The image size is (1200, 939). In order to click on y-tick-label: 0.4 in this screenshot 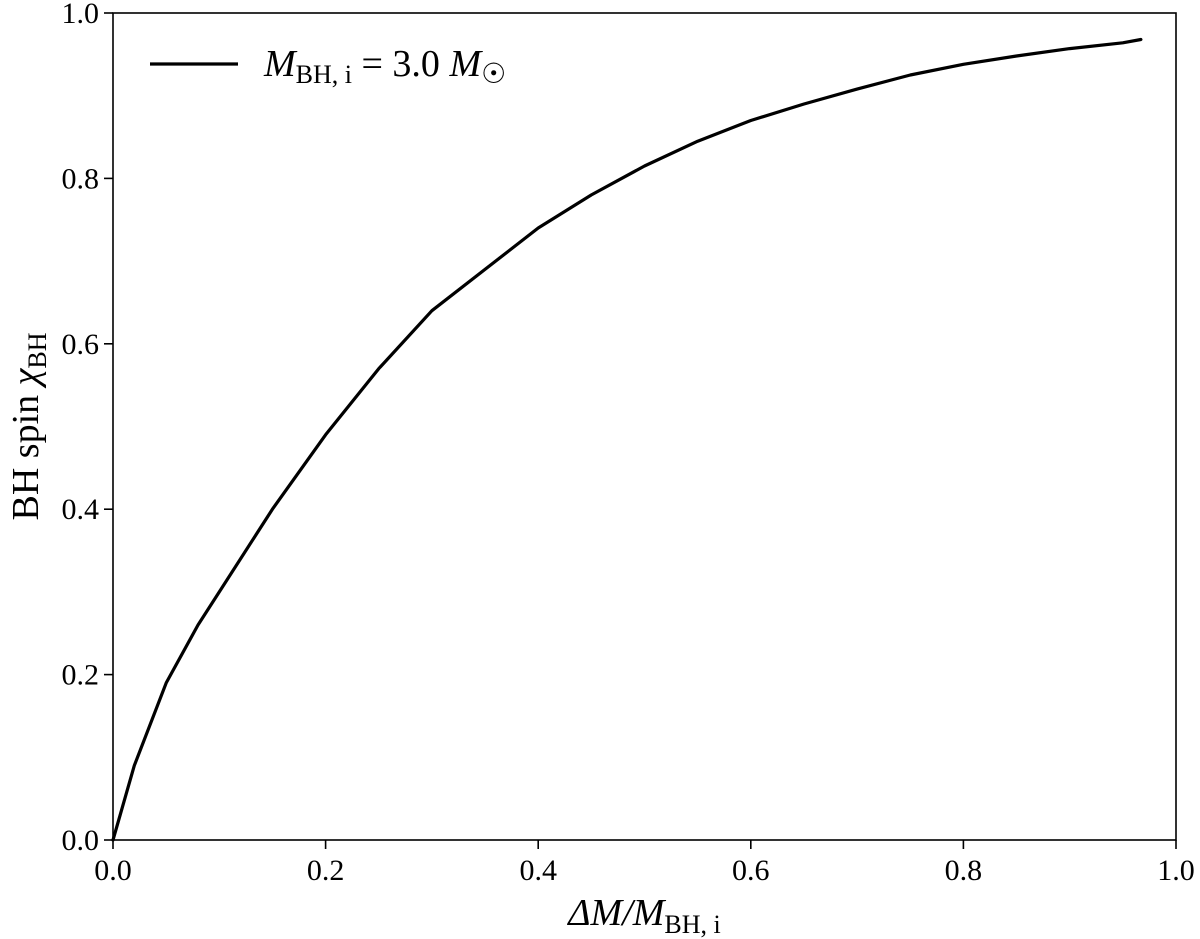, I will do `click(81, 509)`.